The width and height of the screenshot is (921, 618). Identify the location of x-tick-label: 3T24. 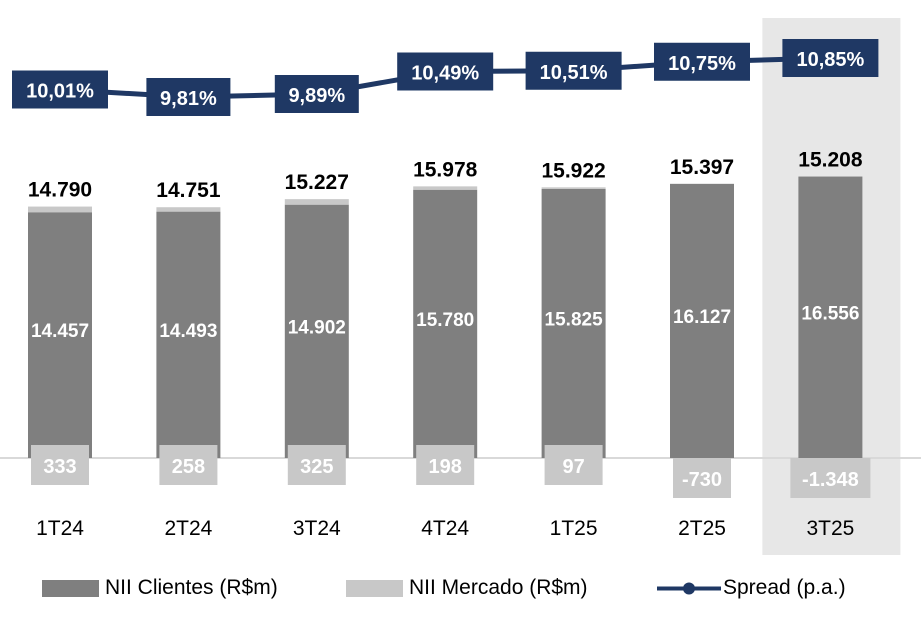
(317, 528).